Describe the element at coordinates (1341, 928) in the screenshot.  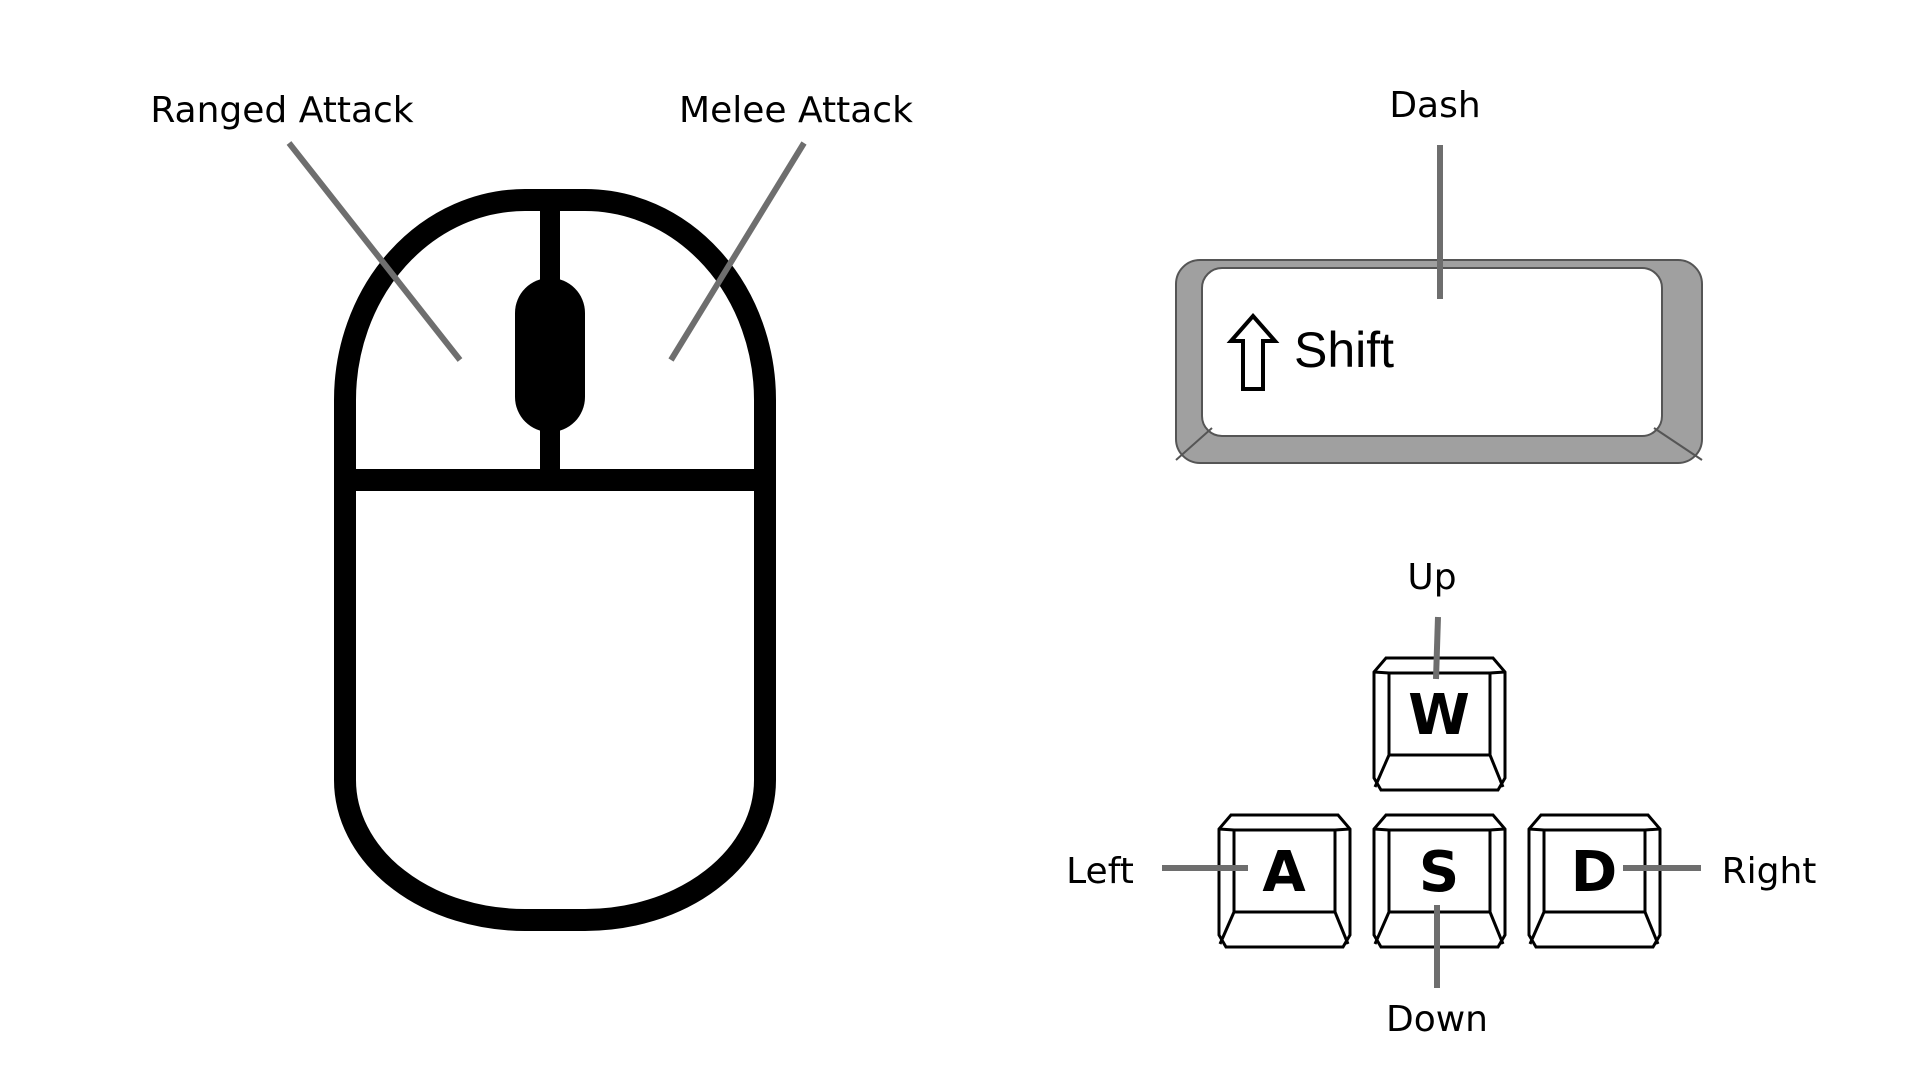
I see `a-key-bevel-right` at that location.